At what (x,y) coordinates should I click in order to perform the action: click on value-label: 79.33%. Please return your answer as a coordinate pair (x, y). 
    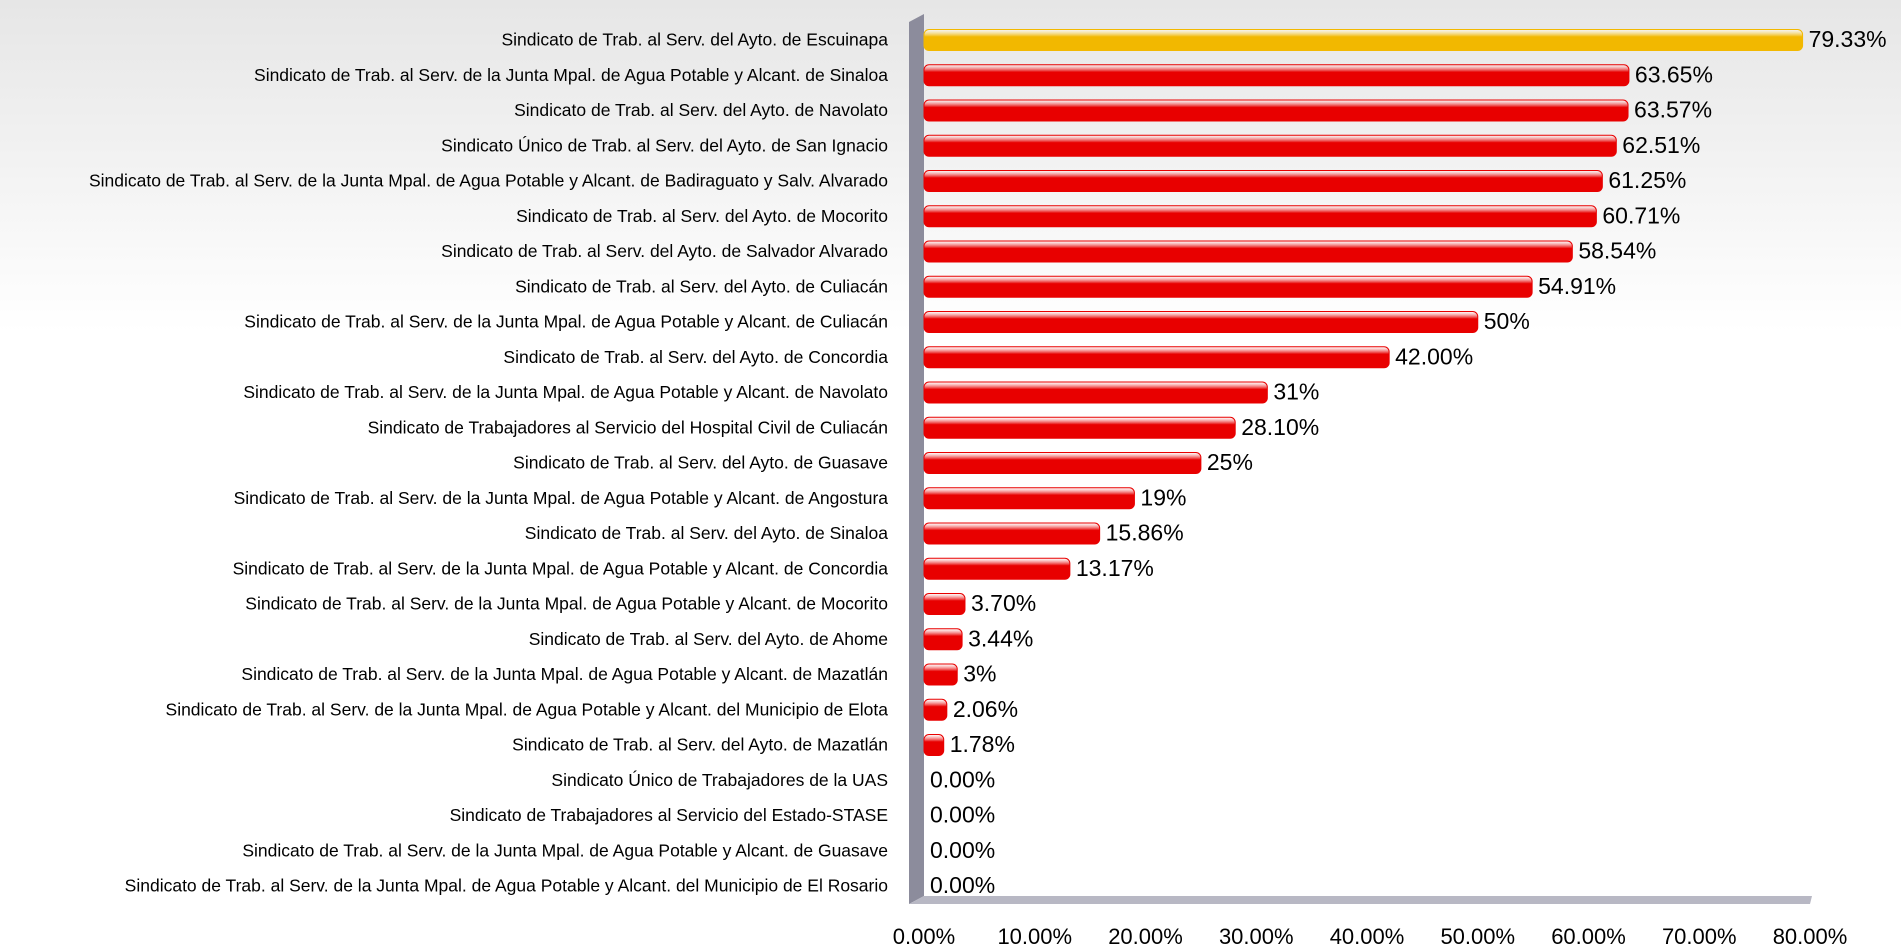
    Looking at the image, I should click on (1848, 39).